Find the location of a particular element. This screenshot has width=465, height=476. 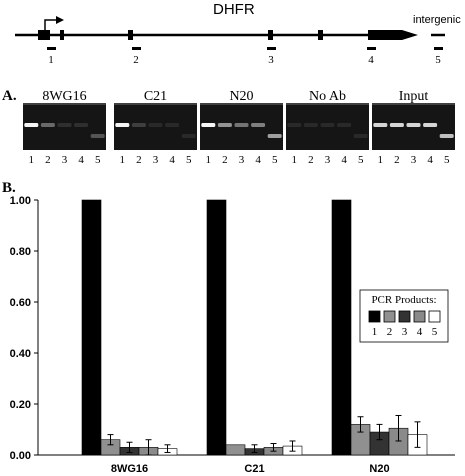

gel-group-label: C21 is located at coordinates (155, 96).